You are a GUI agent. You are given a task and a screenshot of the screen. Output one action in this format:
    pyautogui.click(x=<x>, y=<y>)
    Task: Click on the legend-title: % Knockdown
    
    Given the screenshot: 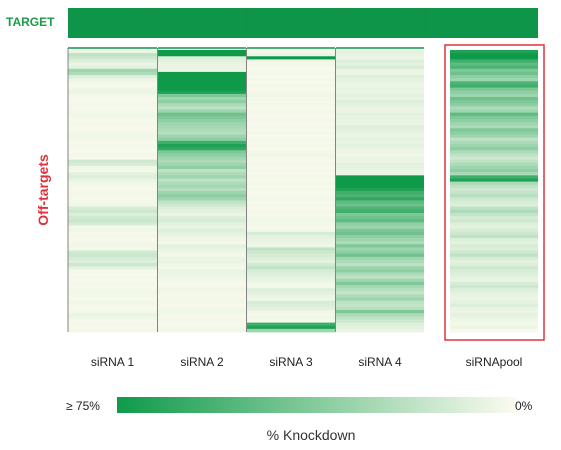 What is the action you would take?
    pyautogui.click(x=311, y=435)
    